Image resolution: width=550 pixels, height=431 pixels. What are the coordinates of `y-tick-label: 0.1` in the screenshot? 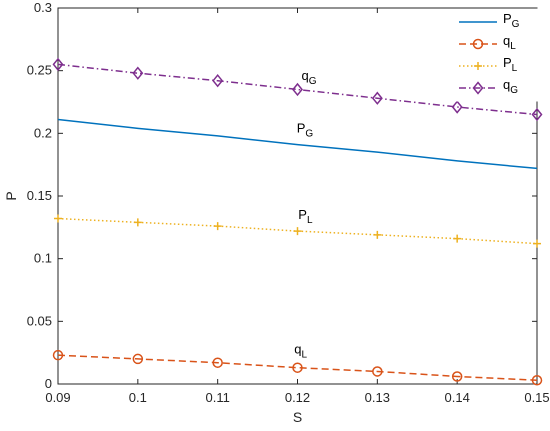 It's located at (43, 258).